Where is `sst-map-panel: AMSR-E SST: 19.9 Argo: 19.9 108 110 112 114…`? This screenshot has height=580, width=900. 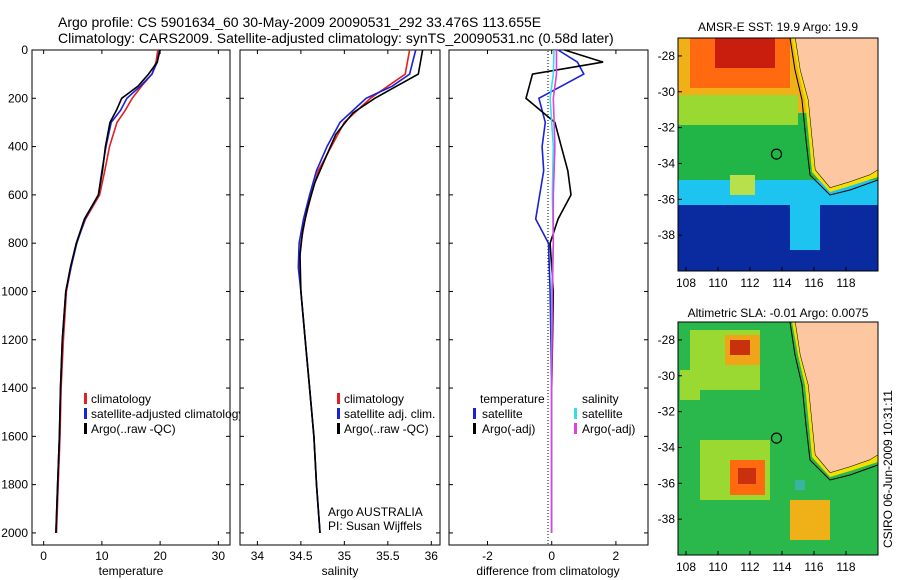 sst-map-panel: AMSR-E SST: 19.9 Argo: 19.9 108 110 112 114… is located at coordinates (768, 155).